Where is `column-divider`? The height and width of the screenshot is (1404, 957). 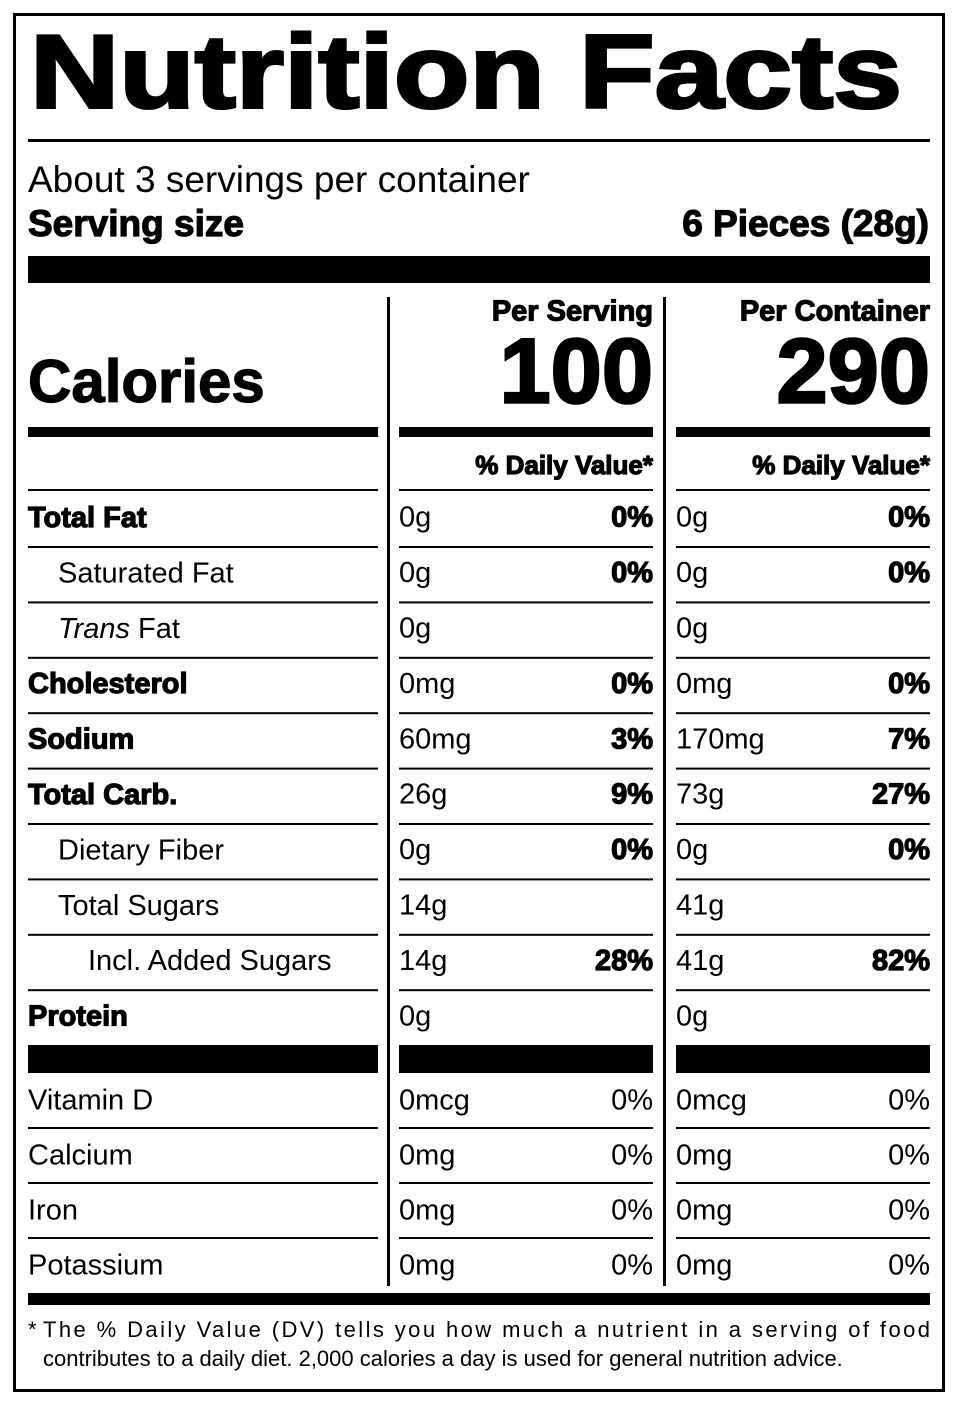 column-divider is located at coordinates (388, 791).